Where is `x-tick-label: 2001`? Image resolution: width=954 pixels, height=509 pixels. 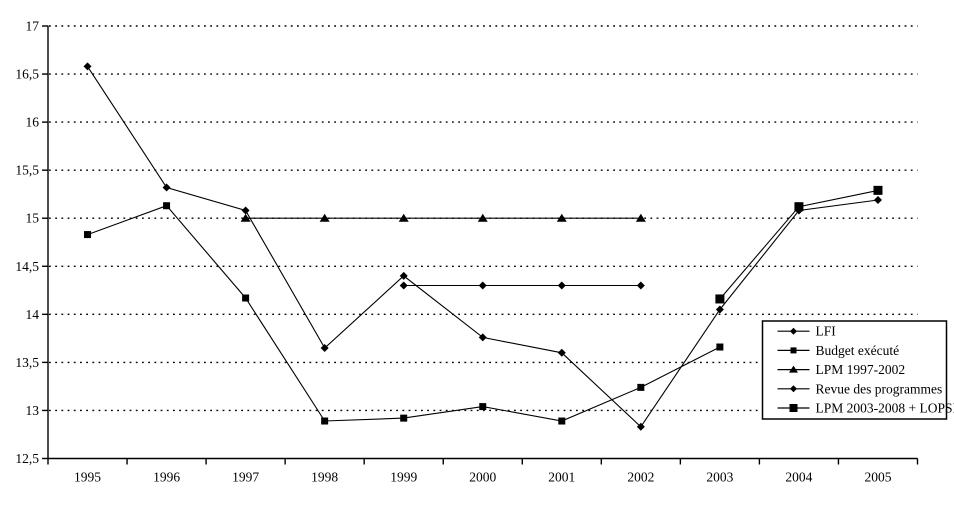
x-tick-label: 2001 is located at coordinates (561, 477).